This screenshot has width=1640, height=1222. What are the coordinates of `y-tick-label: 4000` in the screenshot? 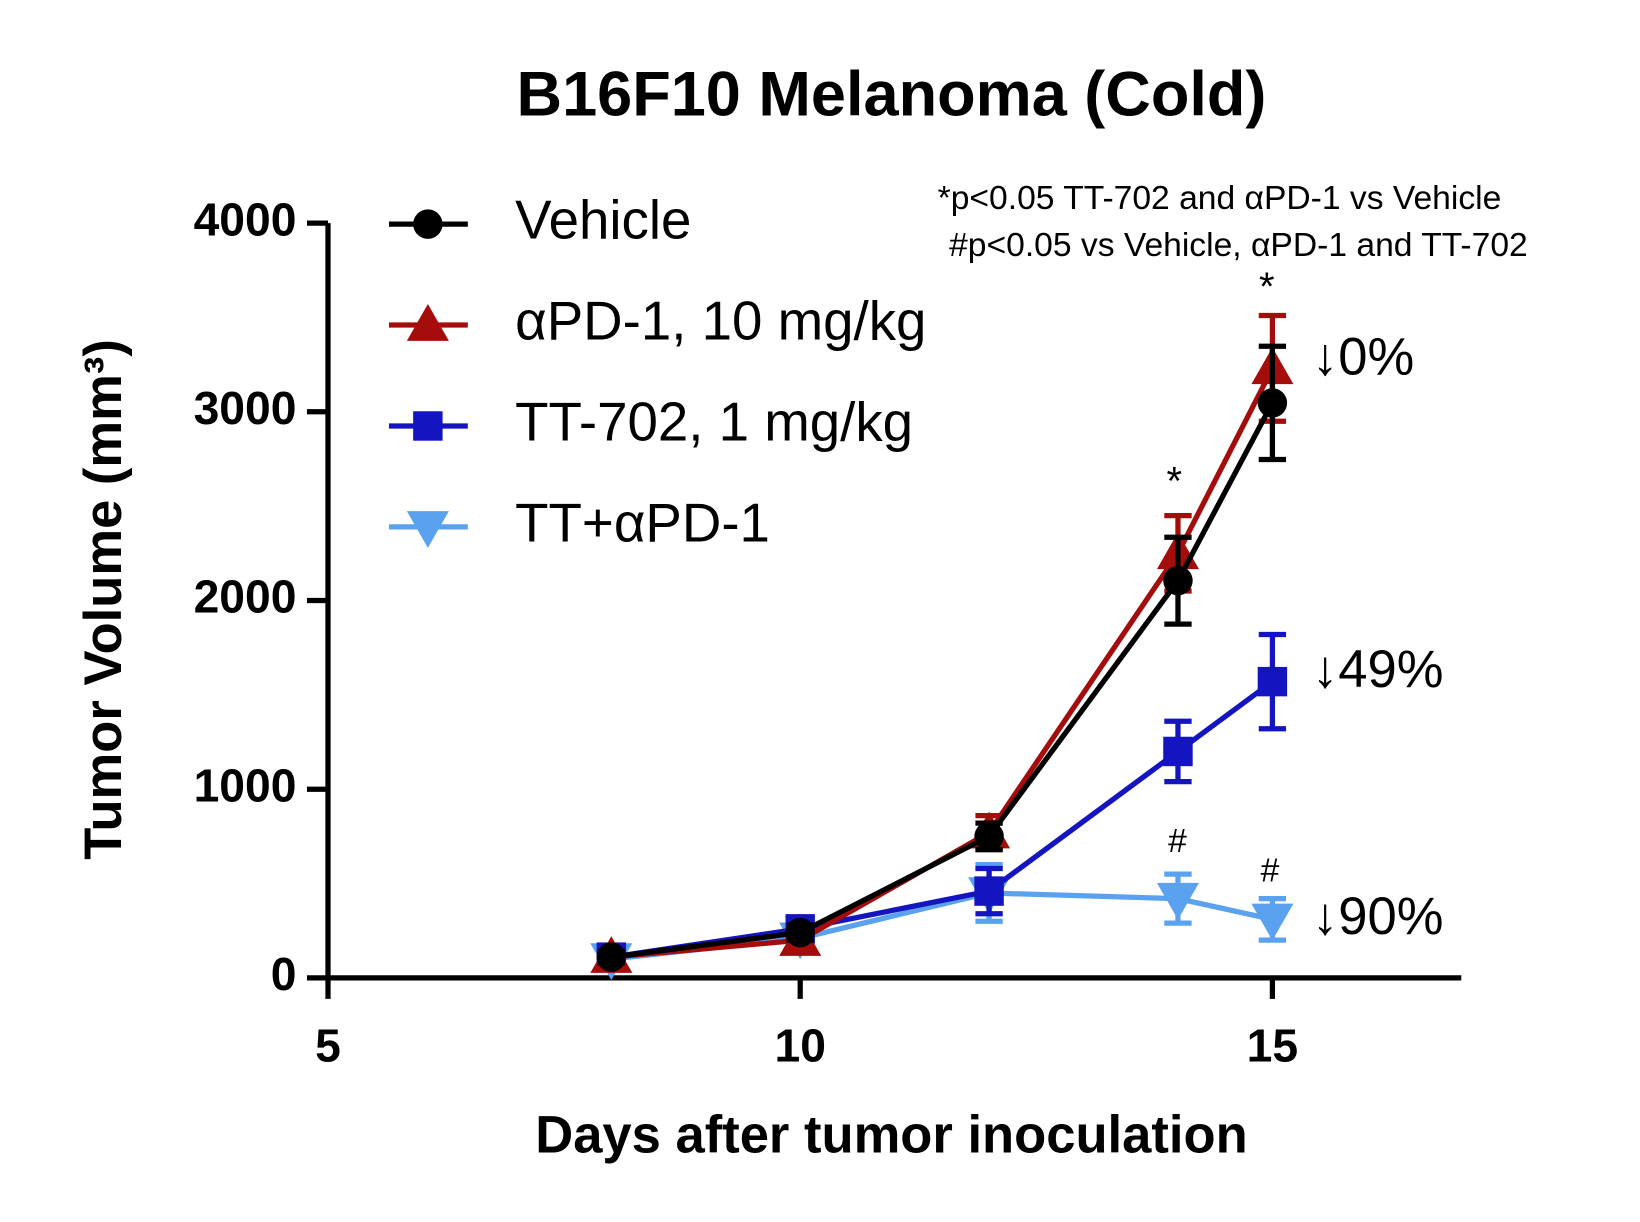 It's located at (245, 219).